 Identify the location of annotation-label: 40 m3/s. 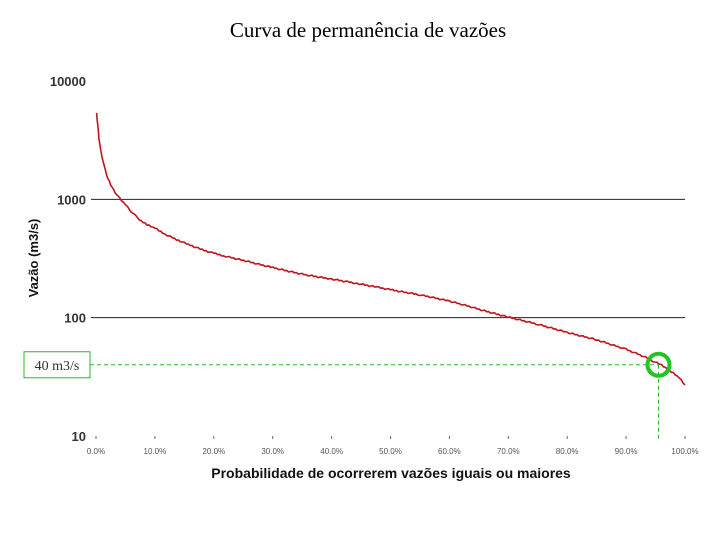
(57, 366).